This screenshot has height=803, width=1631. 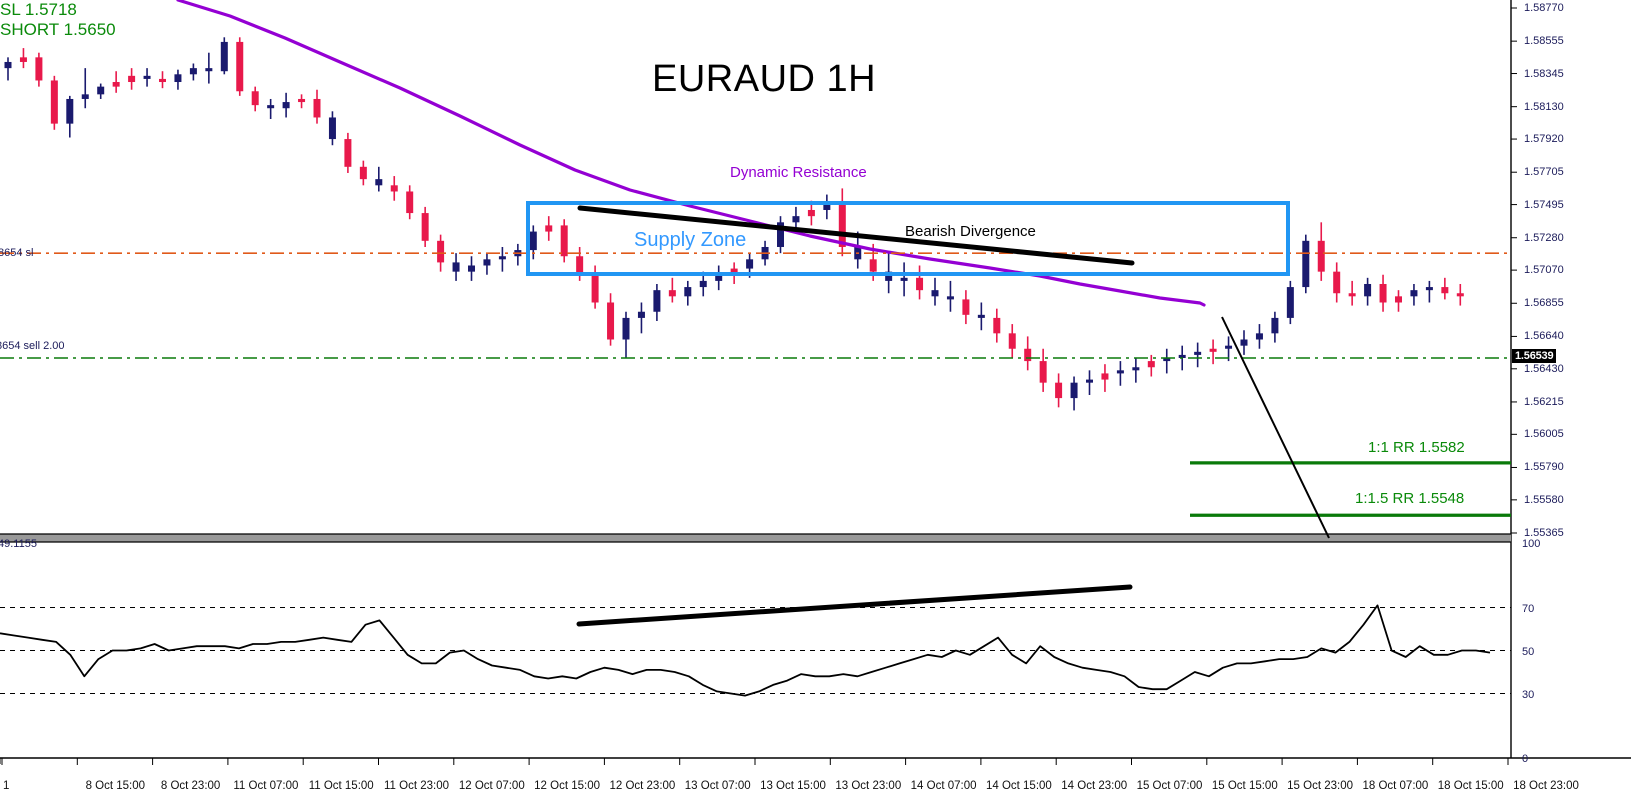 What do you see at coordinates (18, 544) in the screenshot?
I see `rsi-current-value-label: 49.1155` at bounding box center [18, 544].